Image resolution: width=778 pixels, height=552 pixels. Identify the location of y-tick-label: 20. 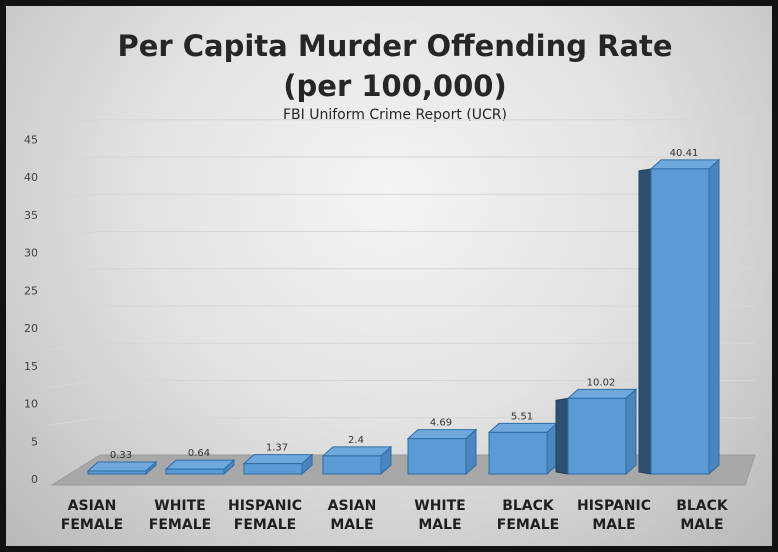
(31, 328).